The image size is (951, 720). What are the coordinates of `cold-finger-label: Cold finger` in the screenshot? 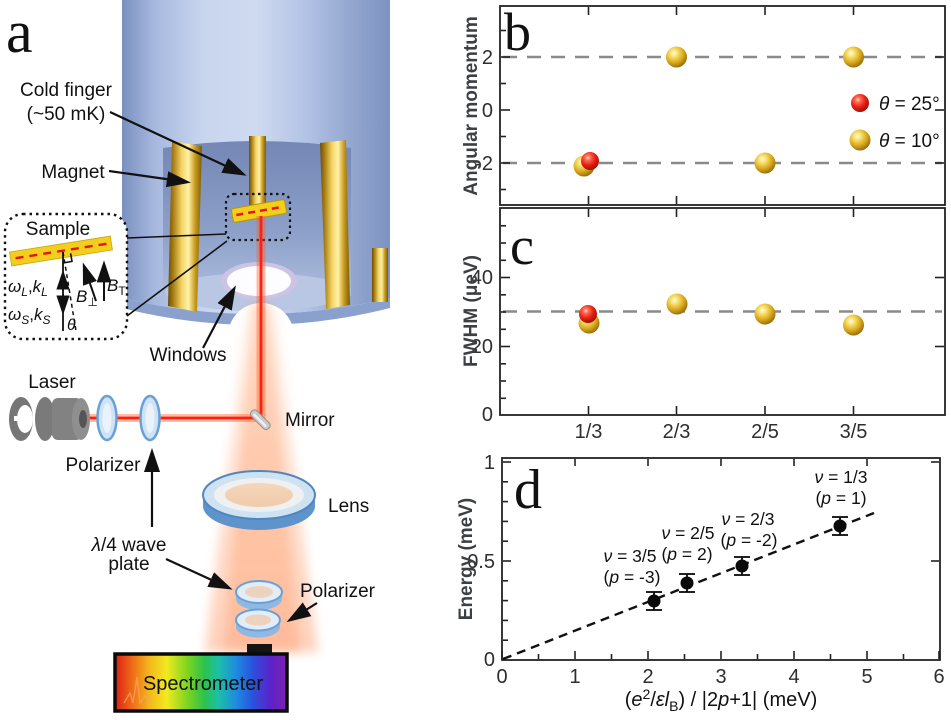 It's located at (66, 90).